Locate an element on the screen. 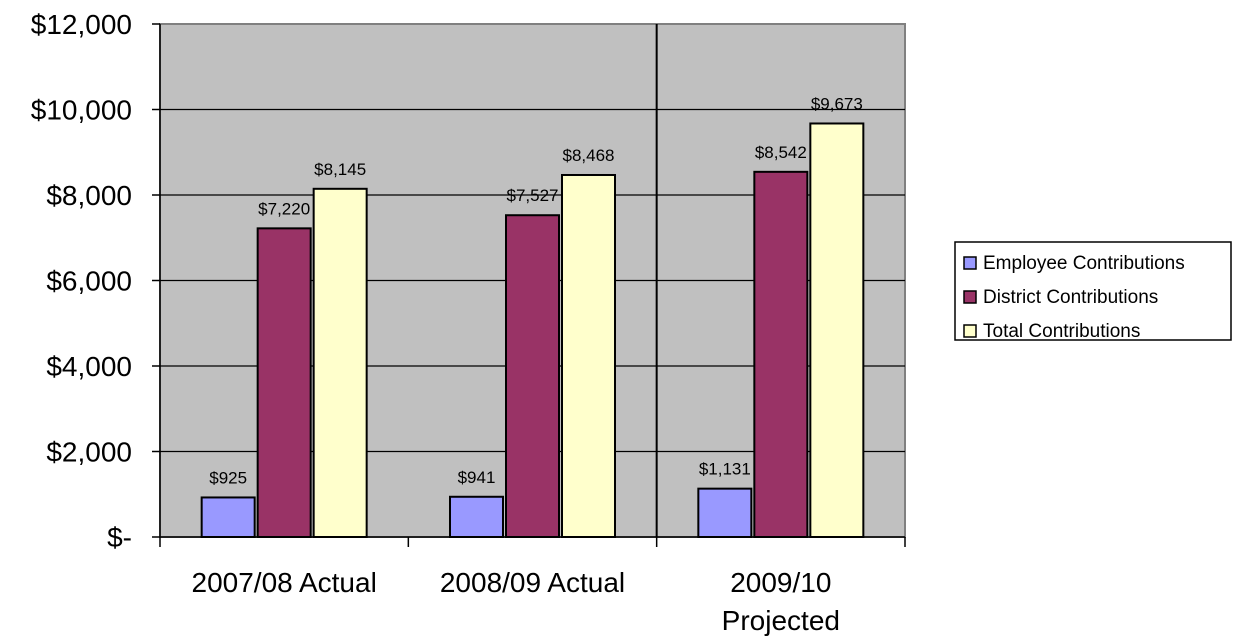 Image resolution: width=1234 pixels, height=640 pixels. x-tick-label: 2009/10 Projected is located at coordinates (781, 601).